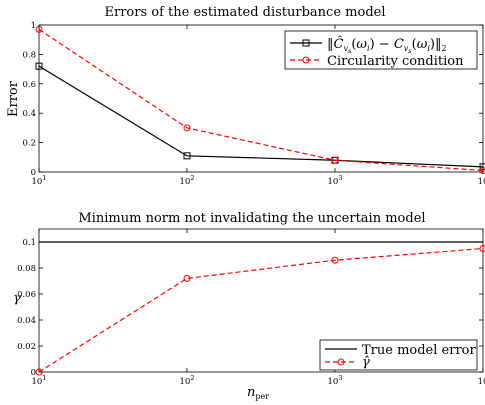  Describe the element at coordinates (387, 45) in the screenshot. I see `legend-label-series-1: ‖Ĉvs(ωi) − Cvs(ωi)‖2` at that location.